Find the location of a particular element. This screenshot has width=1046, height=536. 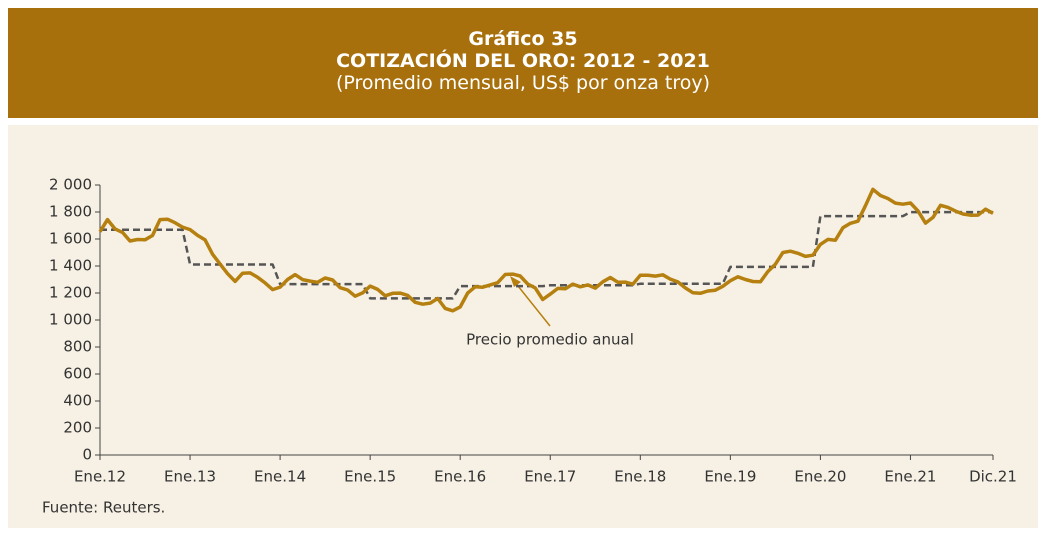

chart-title: Gráfico 35 is located at coordinates (523, 39).